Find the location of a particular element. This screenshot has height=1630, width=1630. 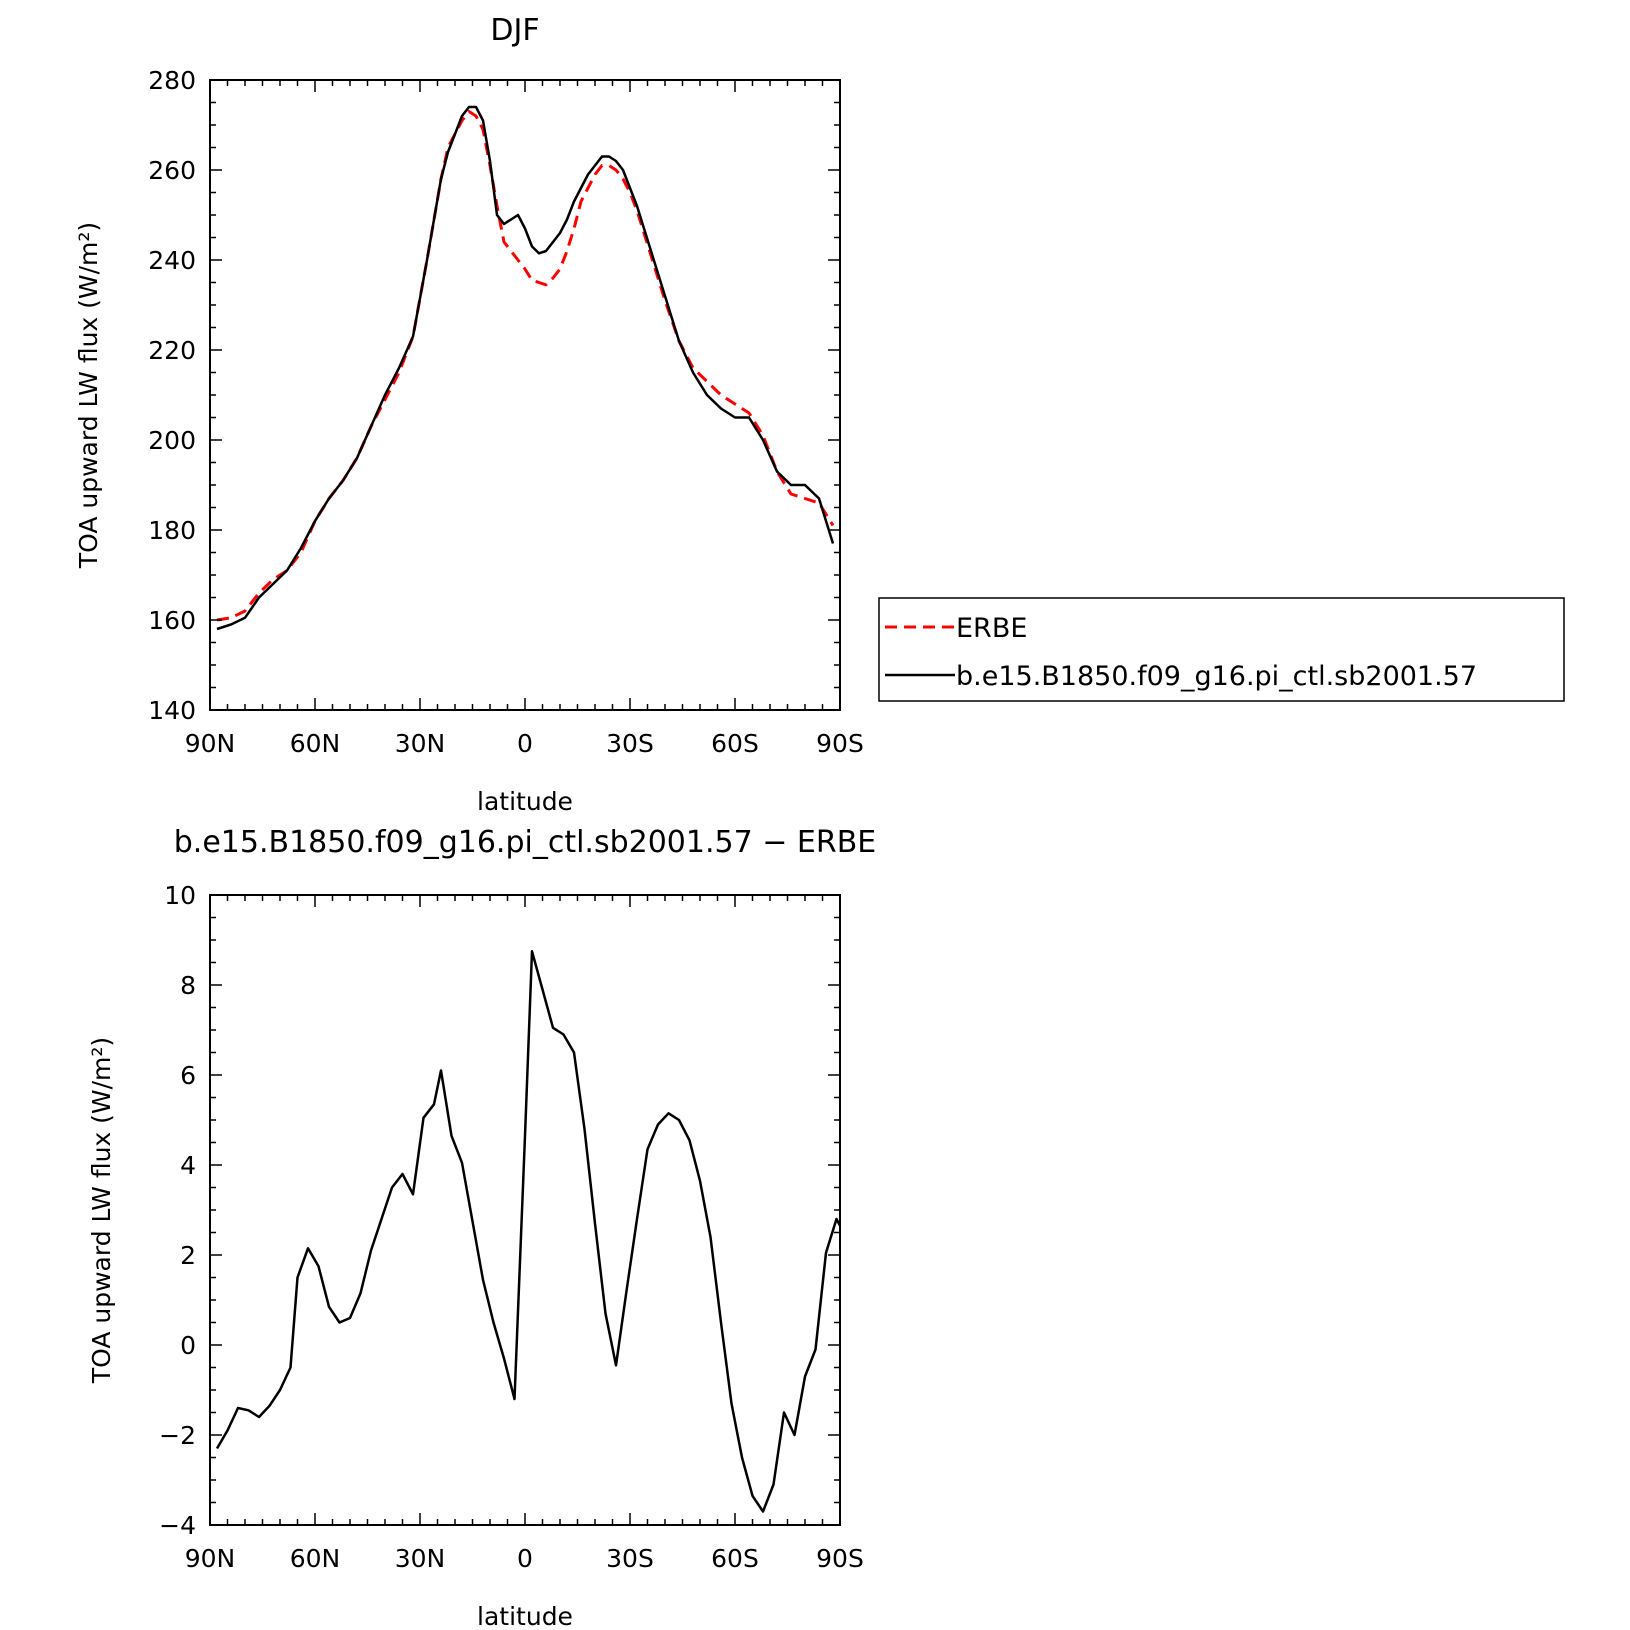

top-y-tick-label: 280 is located at coordinates (172, 80).